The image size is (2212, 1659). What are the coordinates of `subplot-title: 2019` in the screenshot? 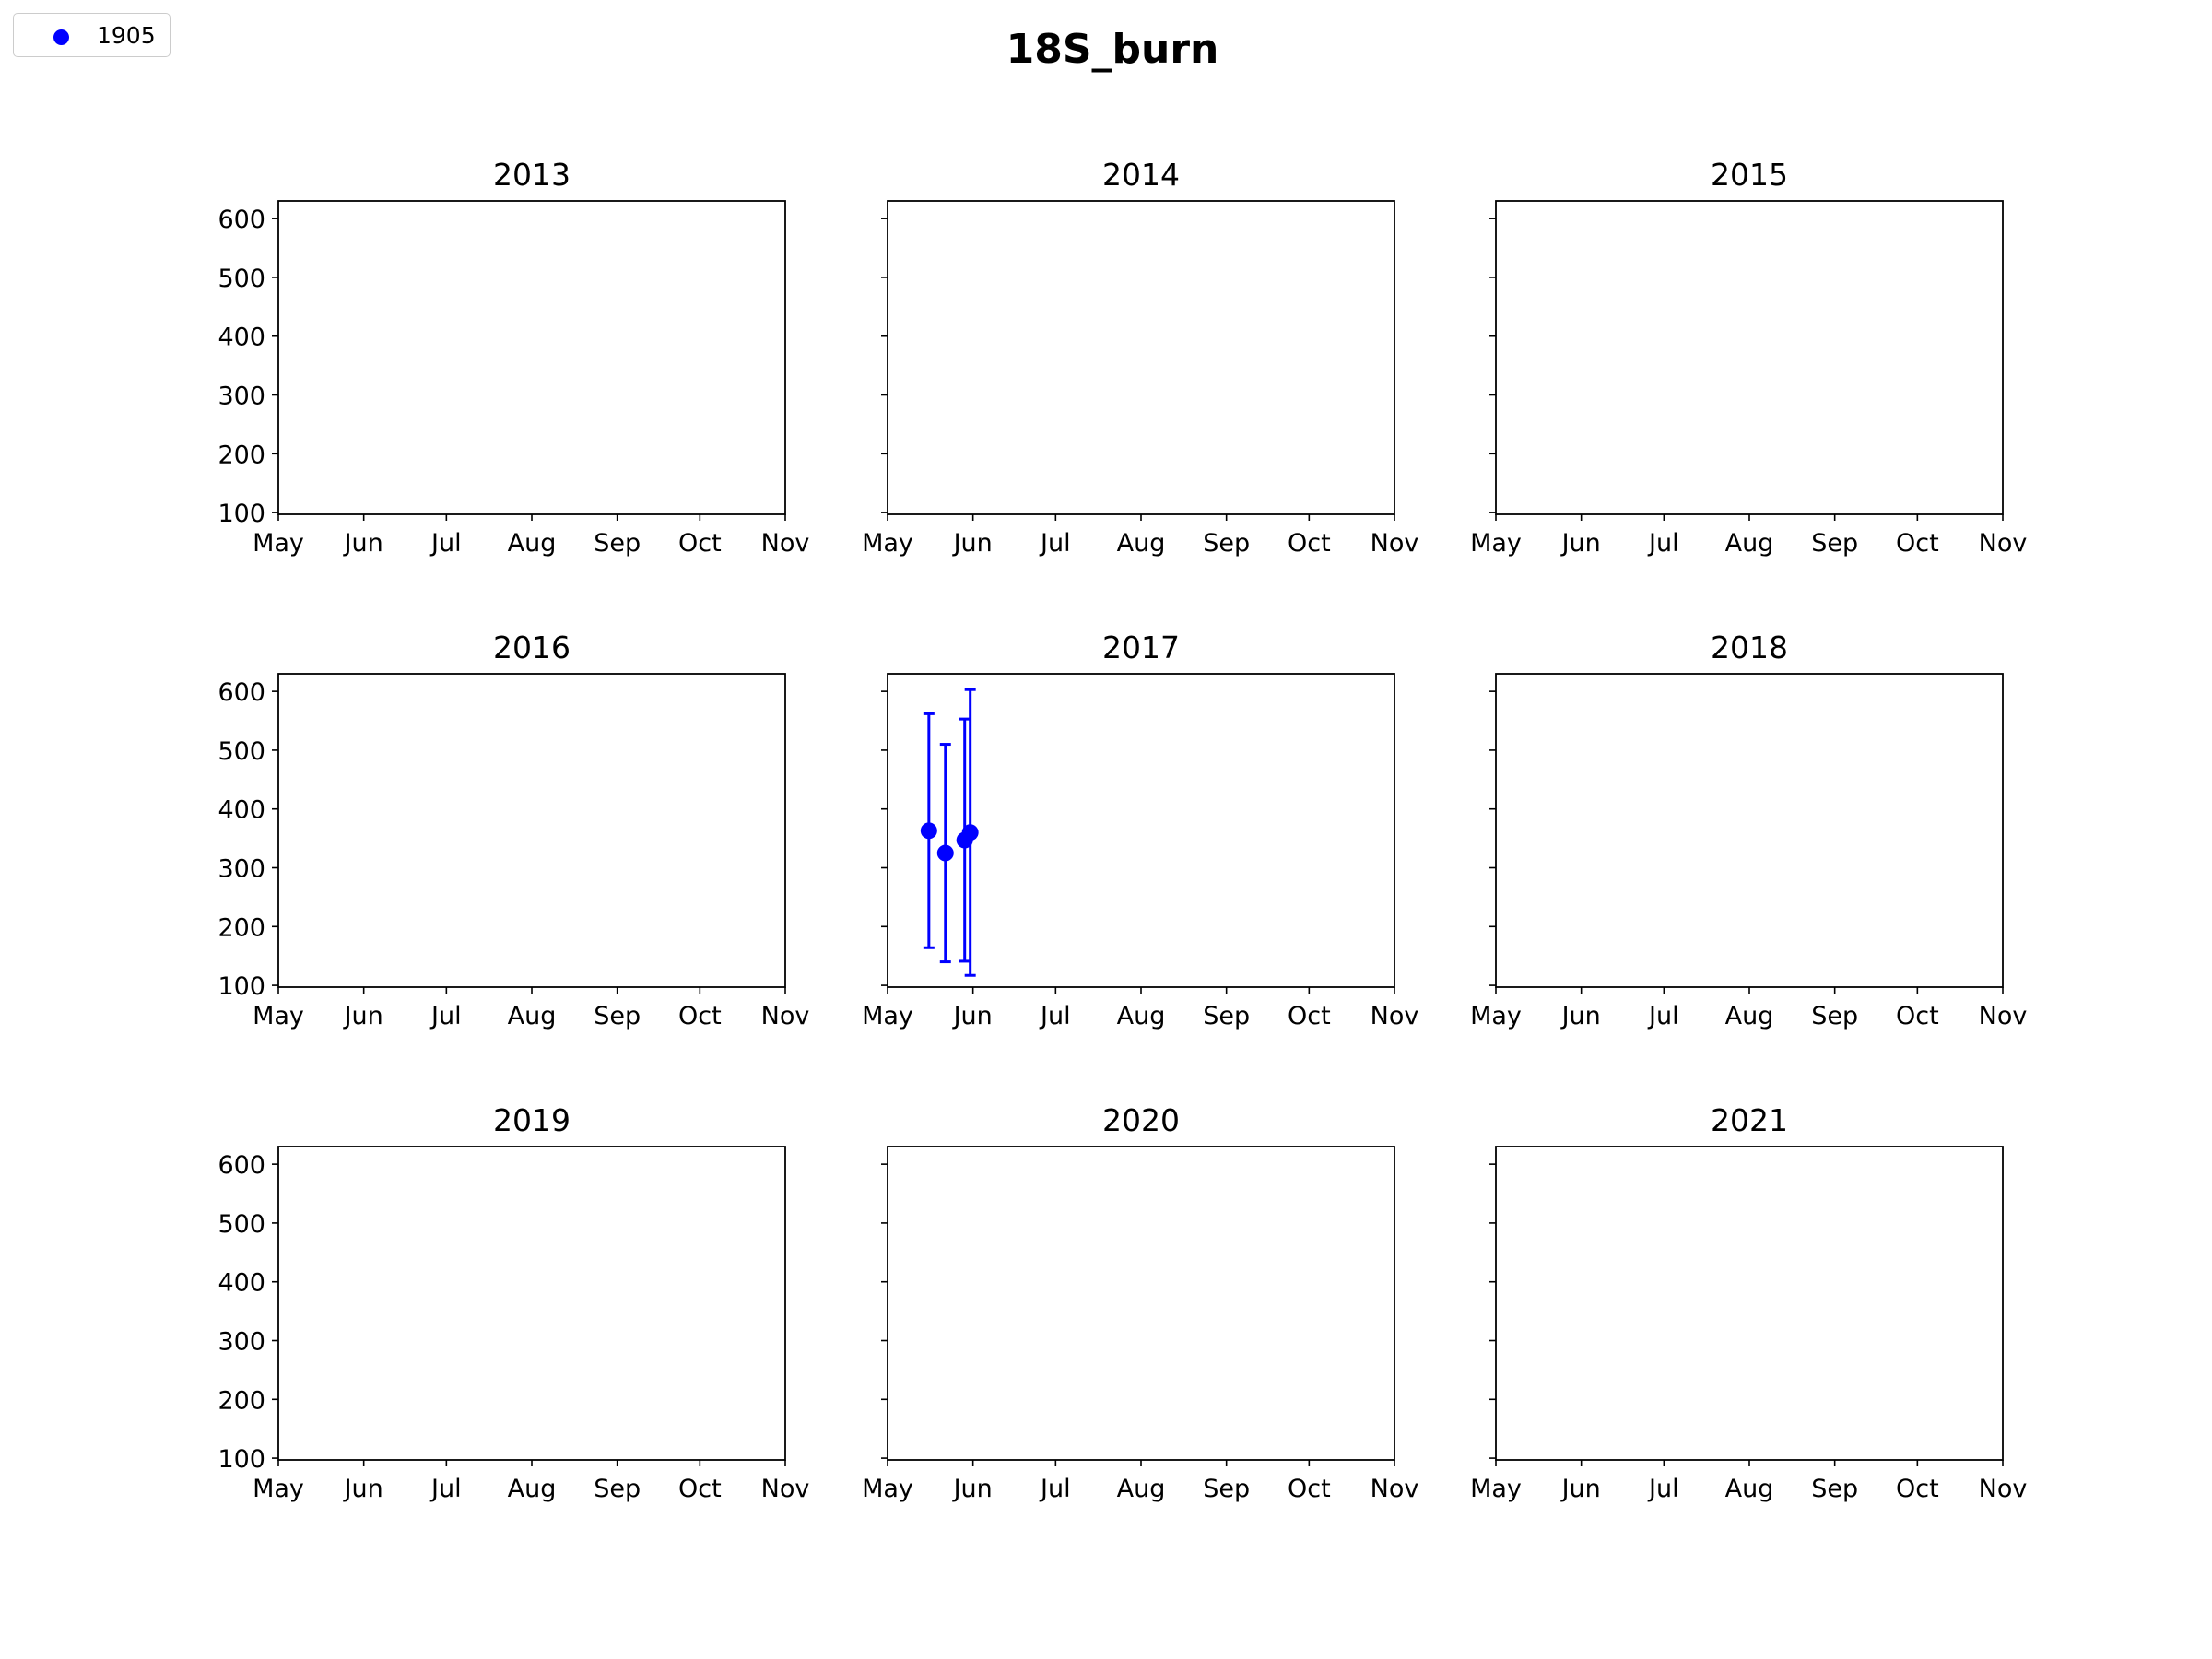 It's located at (532, 1120).